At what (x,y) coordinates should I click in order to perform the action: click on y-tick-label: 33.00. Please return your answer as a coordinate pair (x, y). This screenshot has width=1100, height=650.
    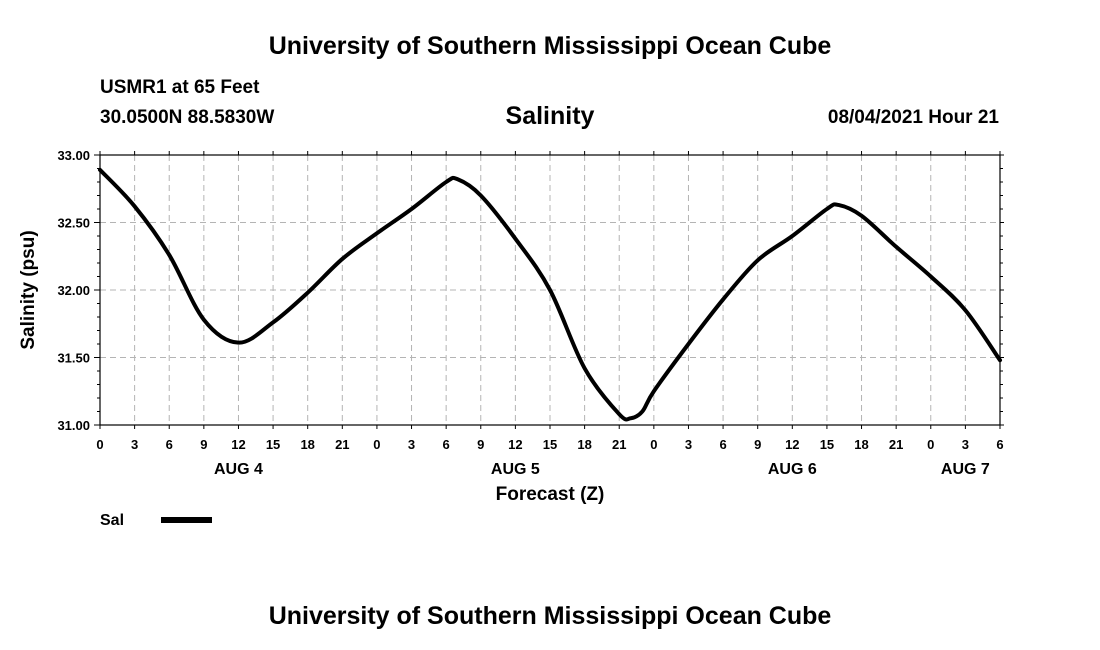
    Looking at the image, I should click on (73, 155).